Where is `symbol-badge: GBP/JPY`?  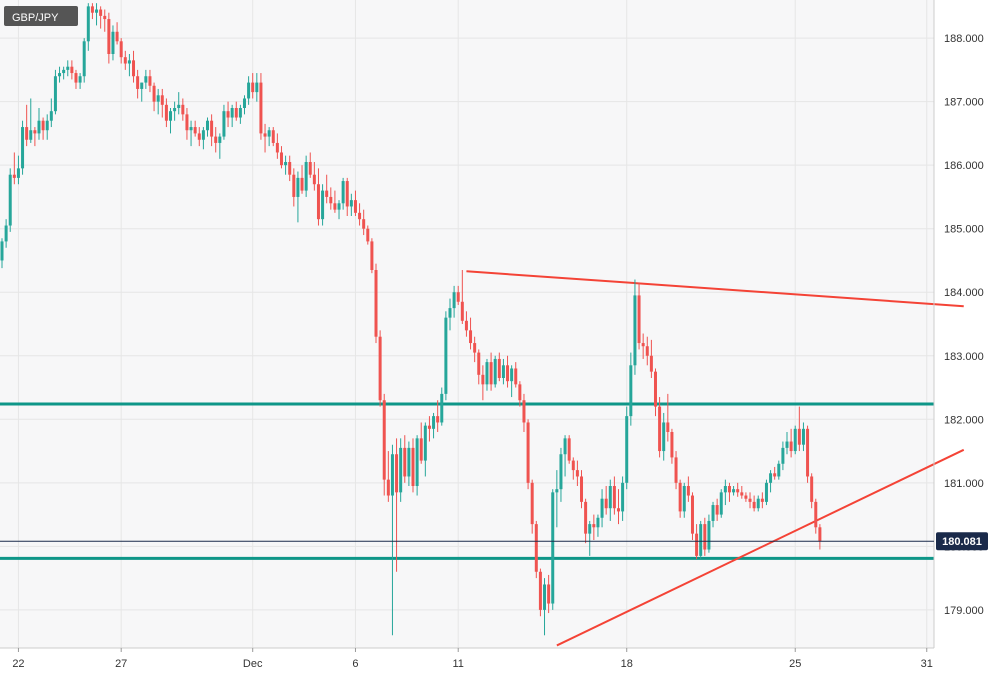 symbol-badge: GBP/JPY is located at coordinates (41, 16).